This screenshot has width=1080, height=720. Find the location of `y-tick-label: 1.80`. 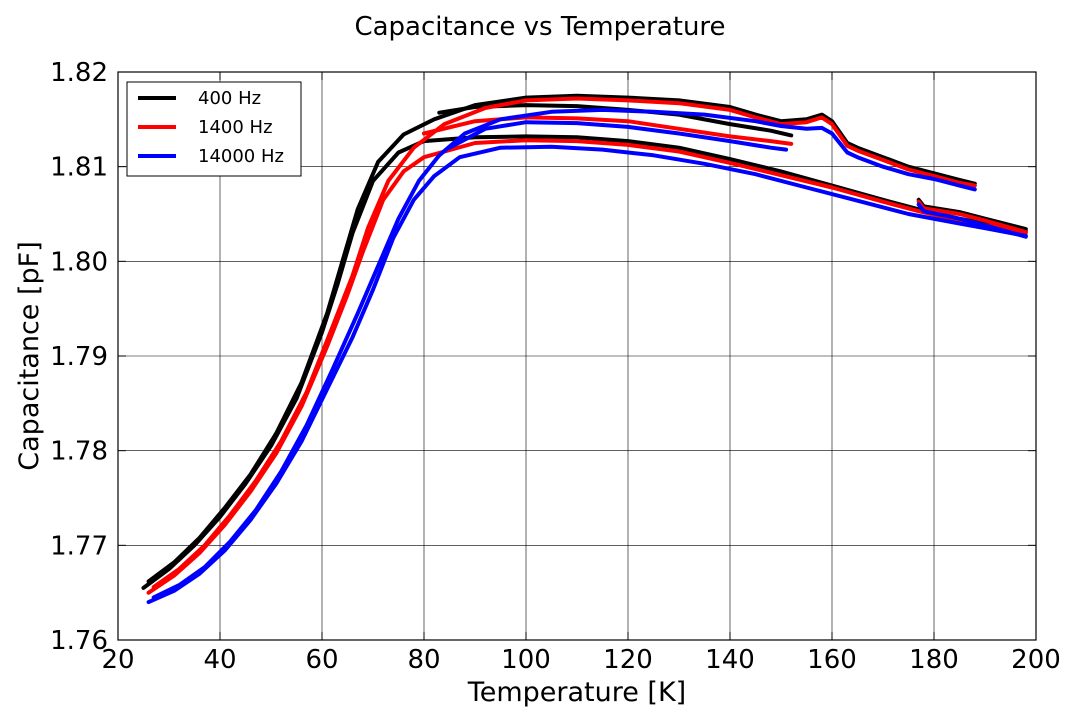

y-tick-label: 1.80 is located at coordinates (79, 262).